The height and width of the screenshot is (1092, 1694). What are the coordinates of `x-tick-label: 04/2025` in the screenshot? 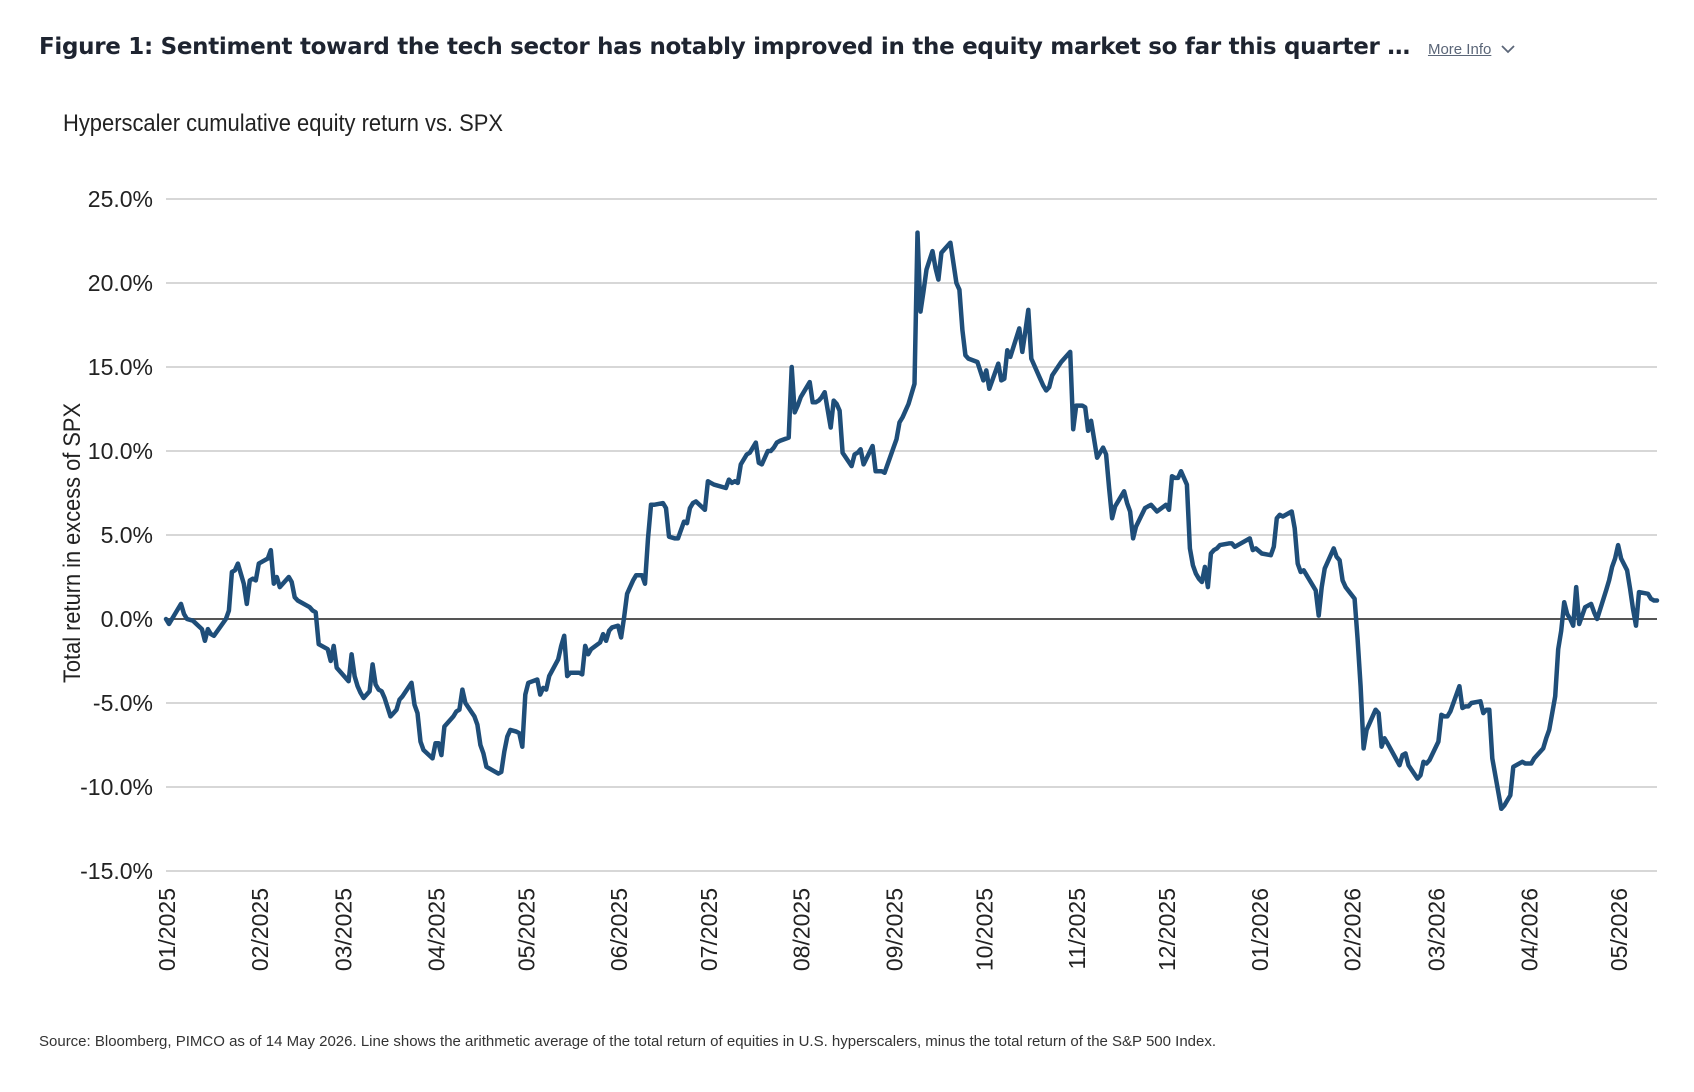 It's located at (437, 929).